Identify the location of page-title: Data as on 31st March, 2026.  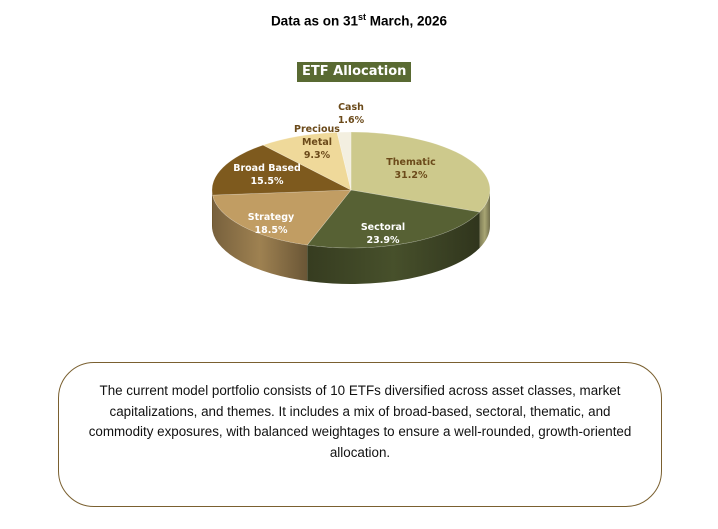
(359, 20).